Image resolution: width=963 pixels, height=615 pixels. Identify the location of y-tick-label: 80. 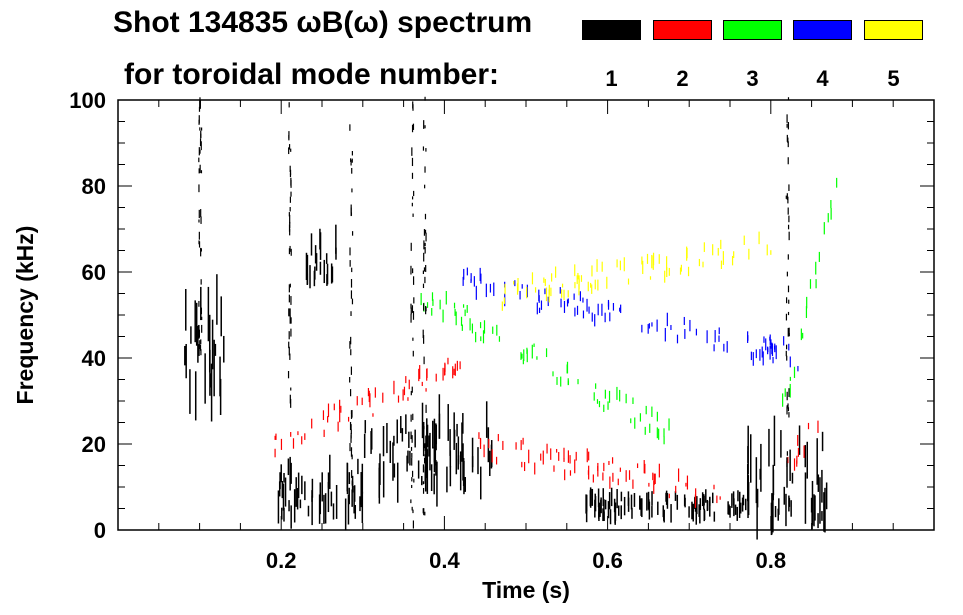
(94, 186).